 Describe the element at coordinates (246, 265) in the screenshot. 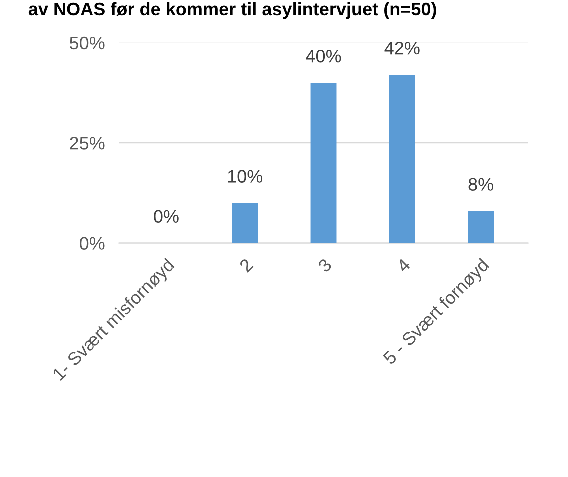

I see `x-tick-label: 2` at that location.